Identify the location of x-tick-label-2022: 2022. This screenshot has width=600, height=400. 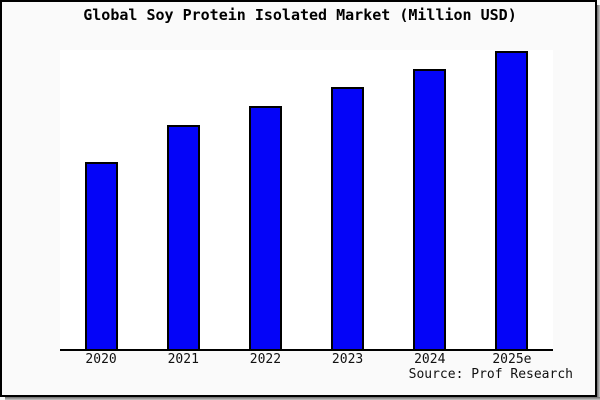
(265, 359).